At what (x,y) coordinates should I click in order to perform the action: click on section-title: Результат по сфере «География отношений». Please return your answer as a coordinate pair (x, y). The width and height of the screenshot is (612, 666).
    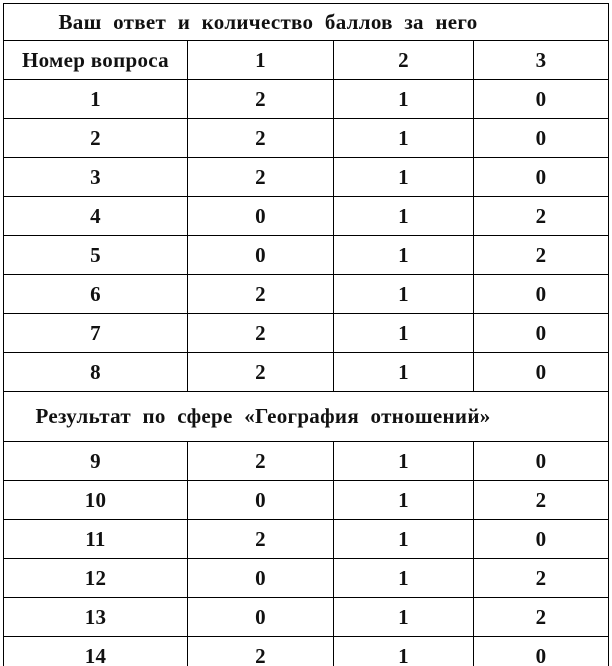
    Looking at the image, I should click on (306, 416).